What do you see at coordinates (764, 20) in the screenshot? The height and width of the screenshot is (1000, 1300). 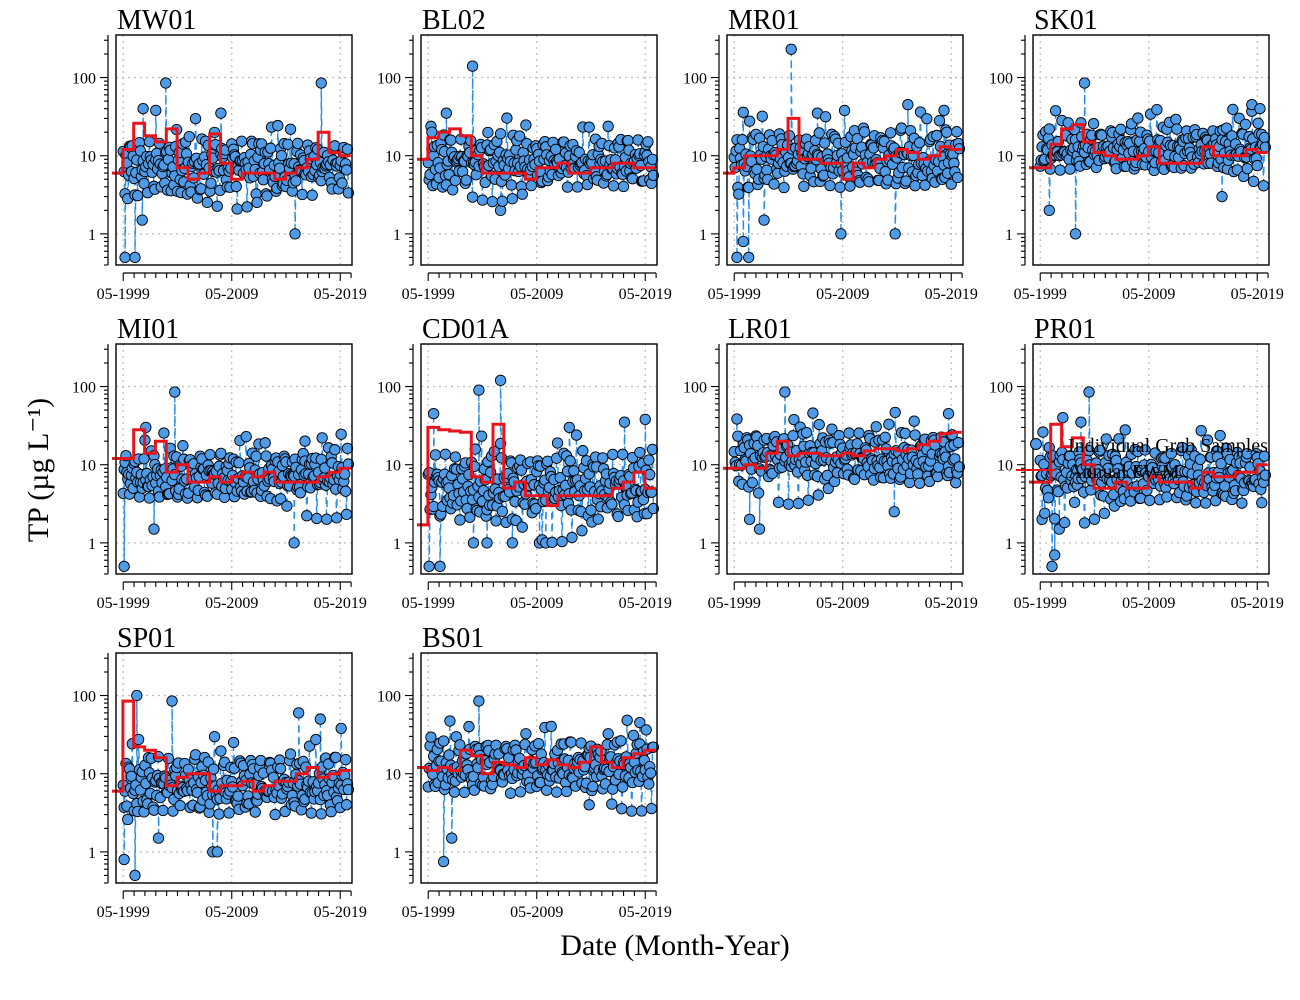 I see `panel-title: MR01` at bounding box center [764, 20].